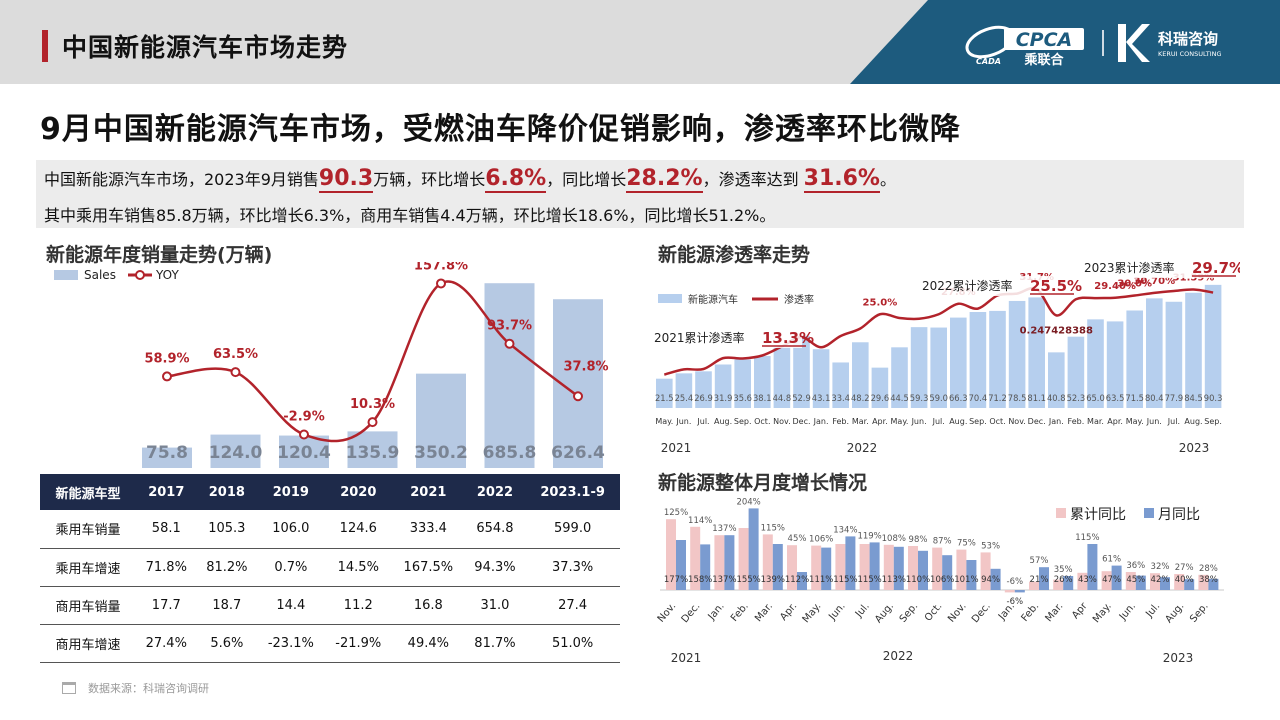  I want to click on bar-label-monthly: 134%, so click(845, 530).